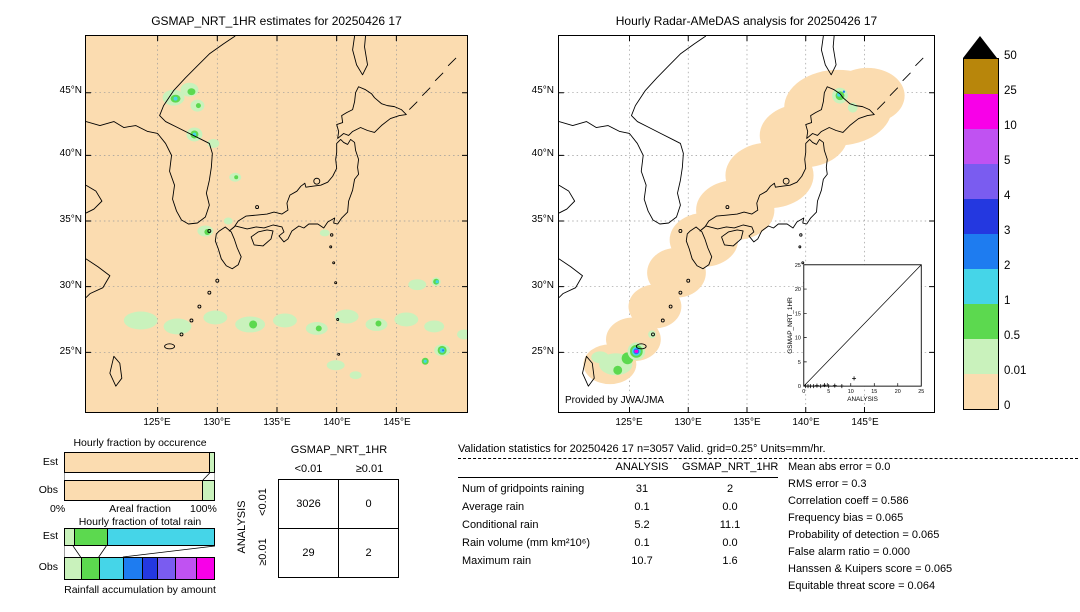 The height and width of the screenshot is (612, 1080). I want to click on total-rain-est-label: Est, so click(50, 536).